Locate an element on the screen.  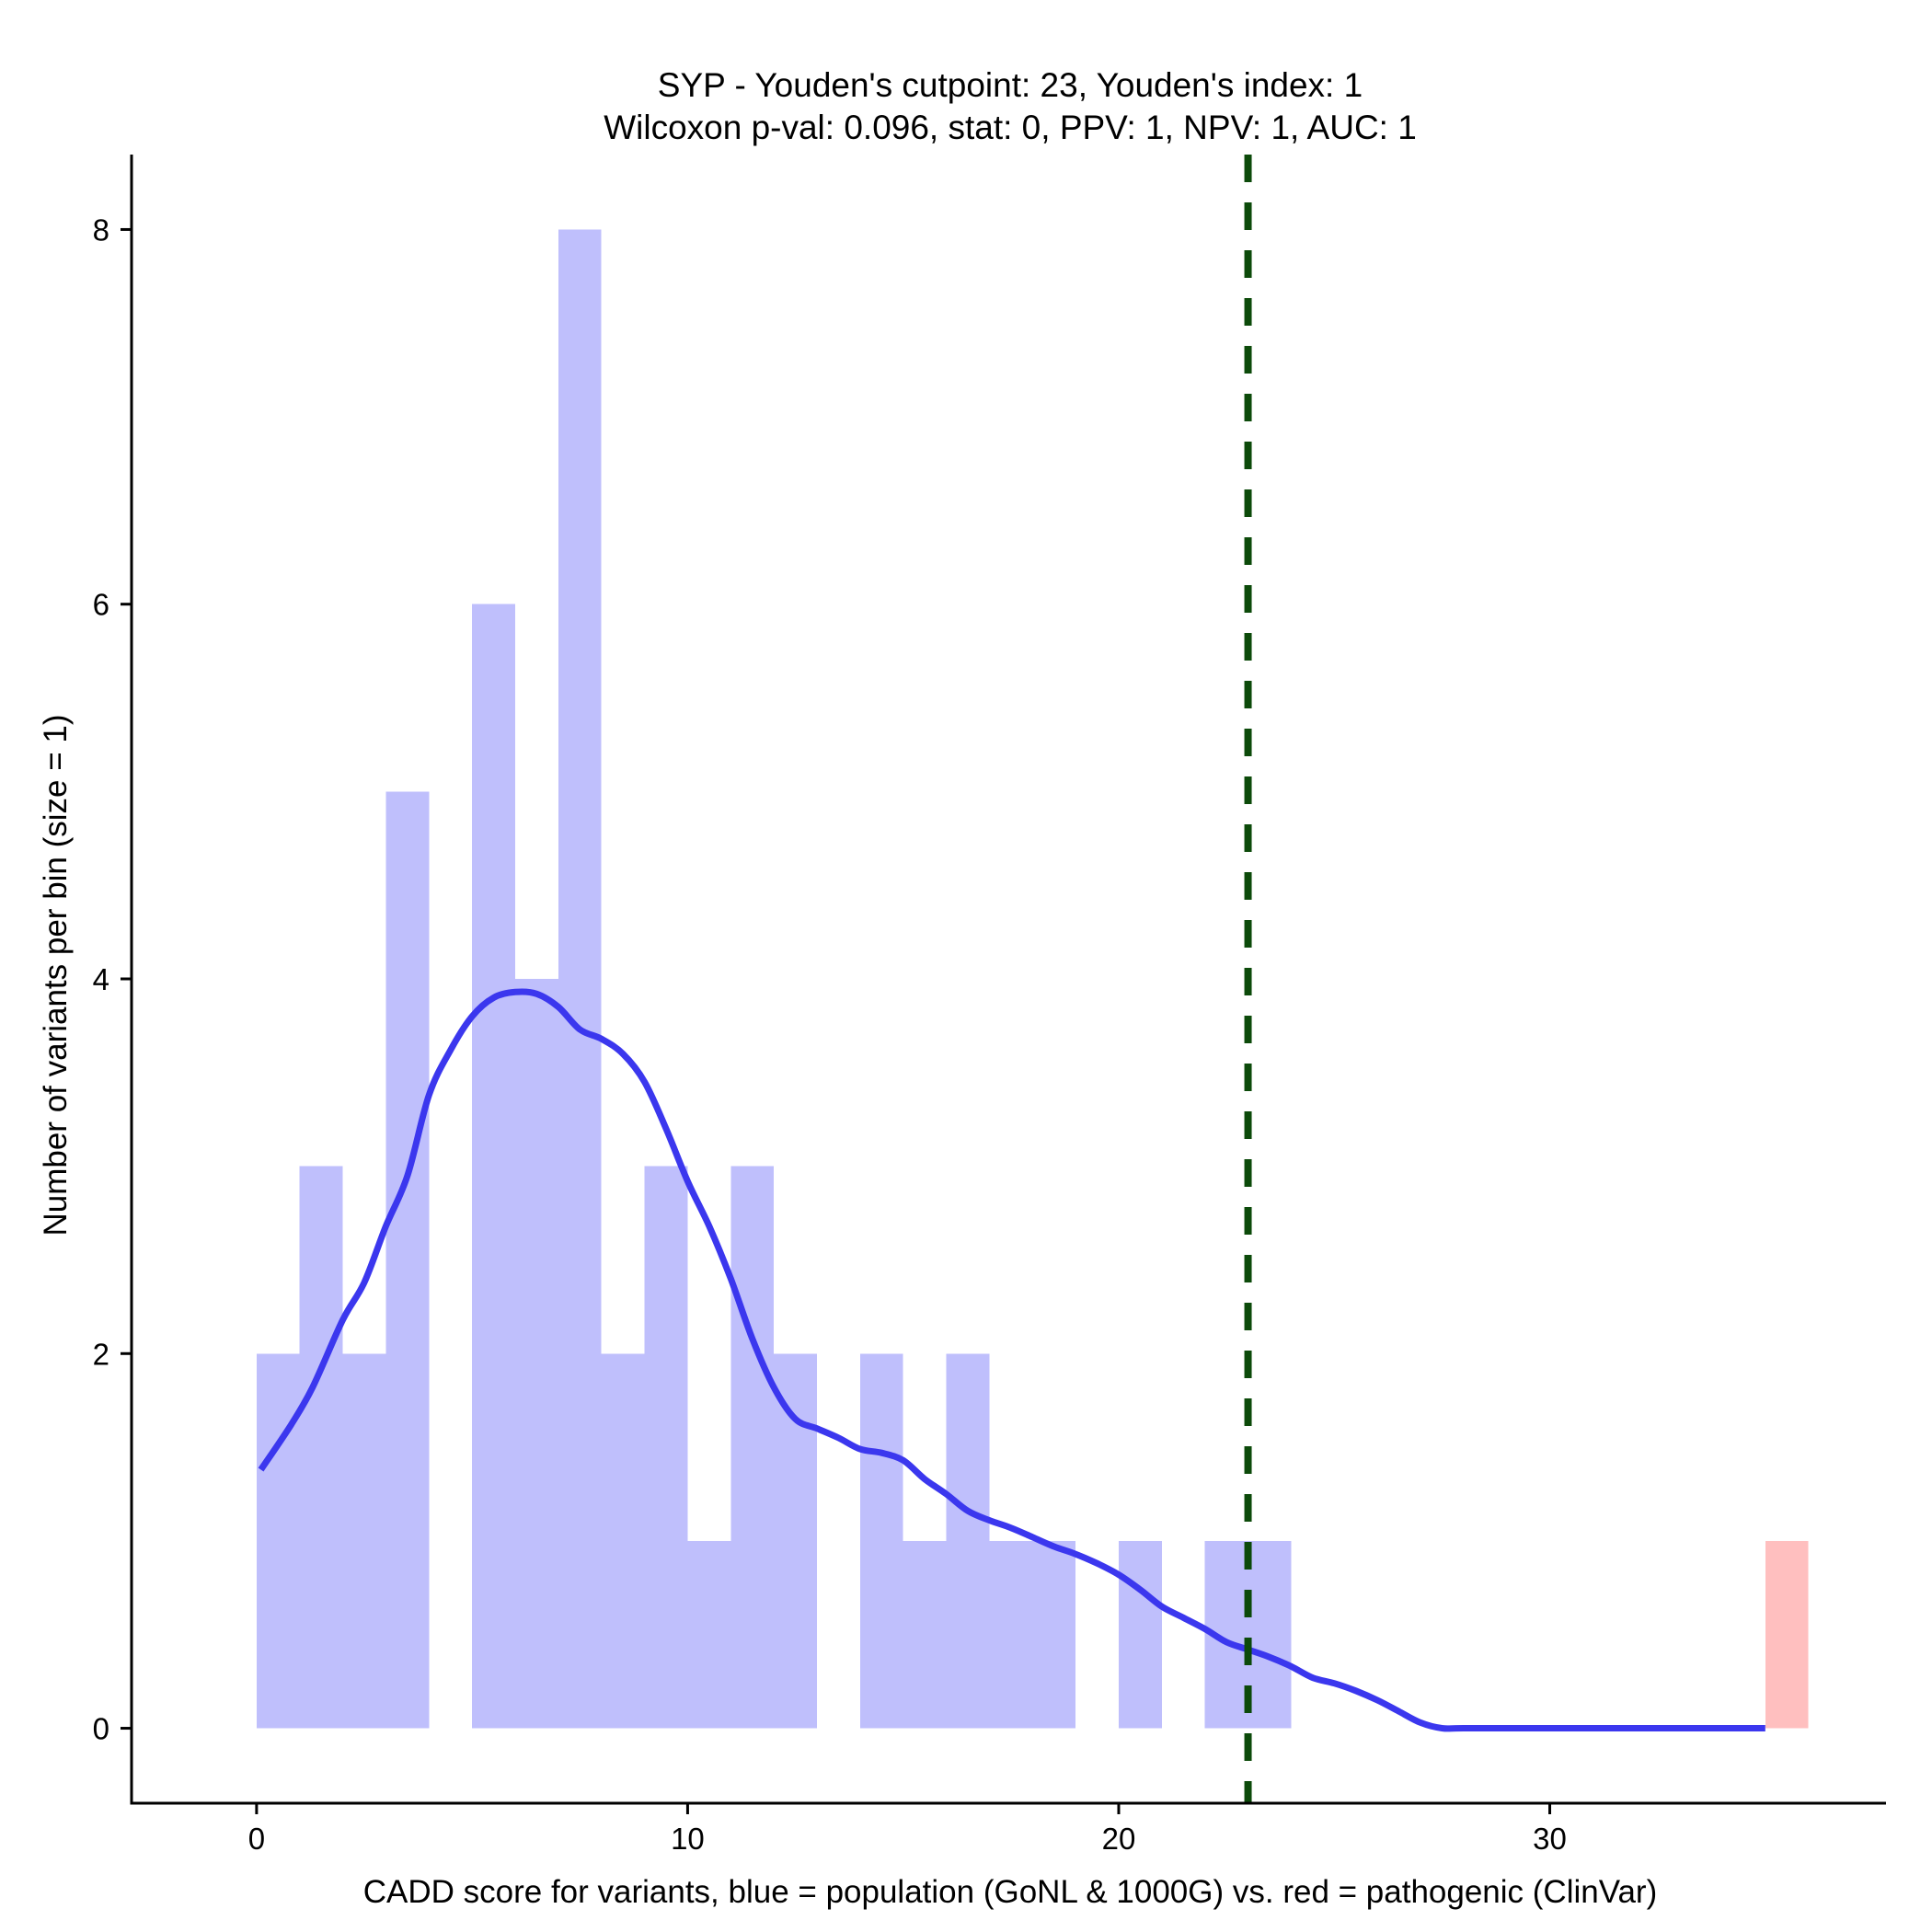
y-axis-ticks: 0 2 4 6 8 is located at coordinates (112, 979).